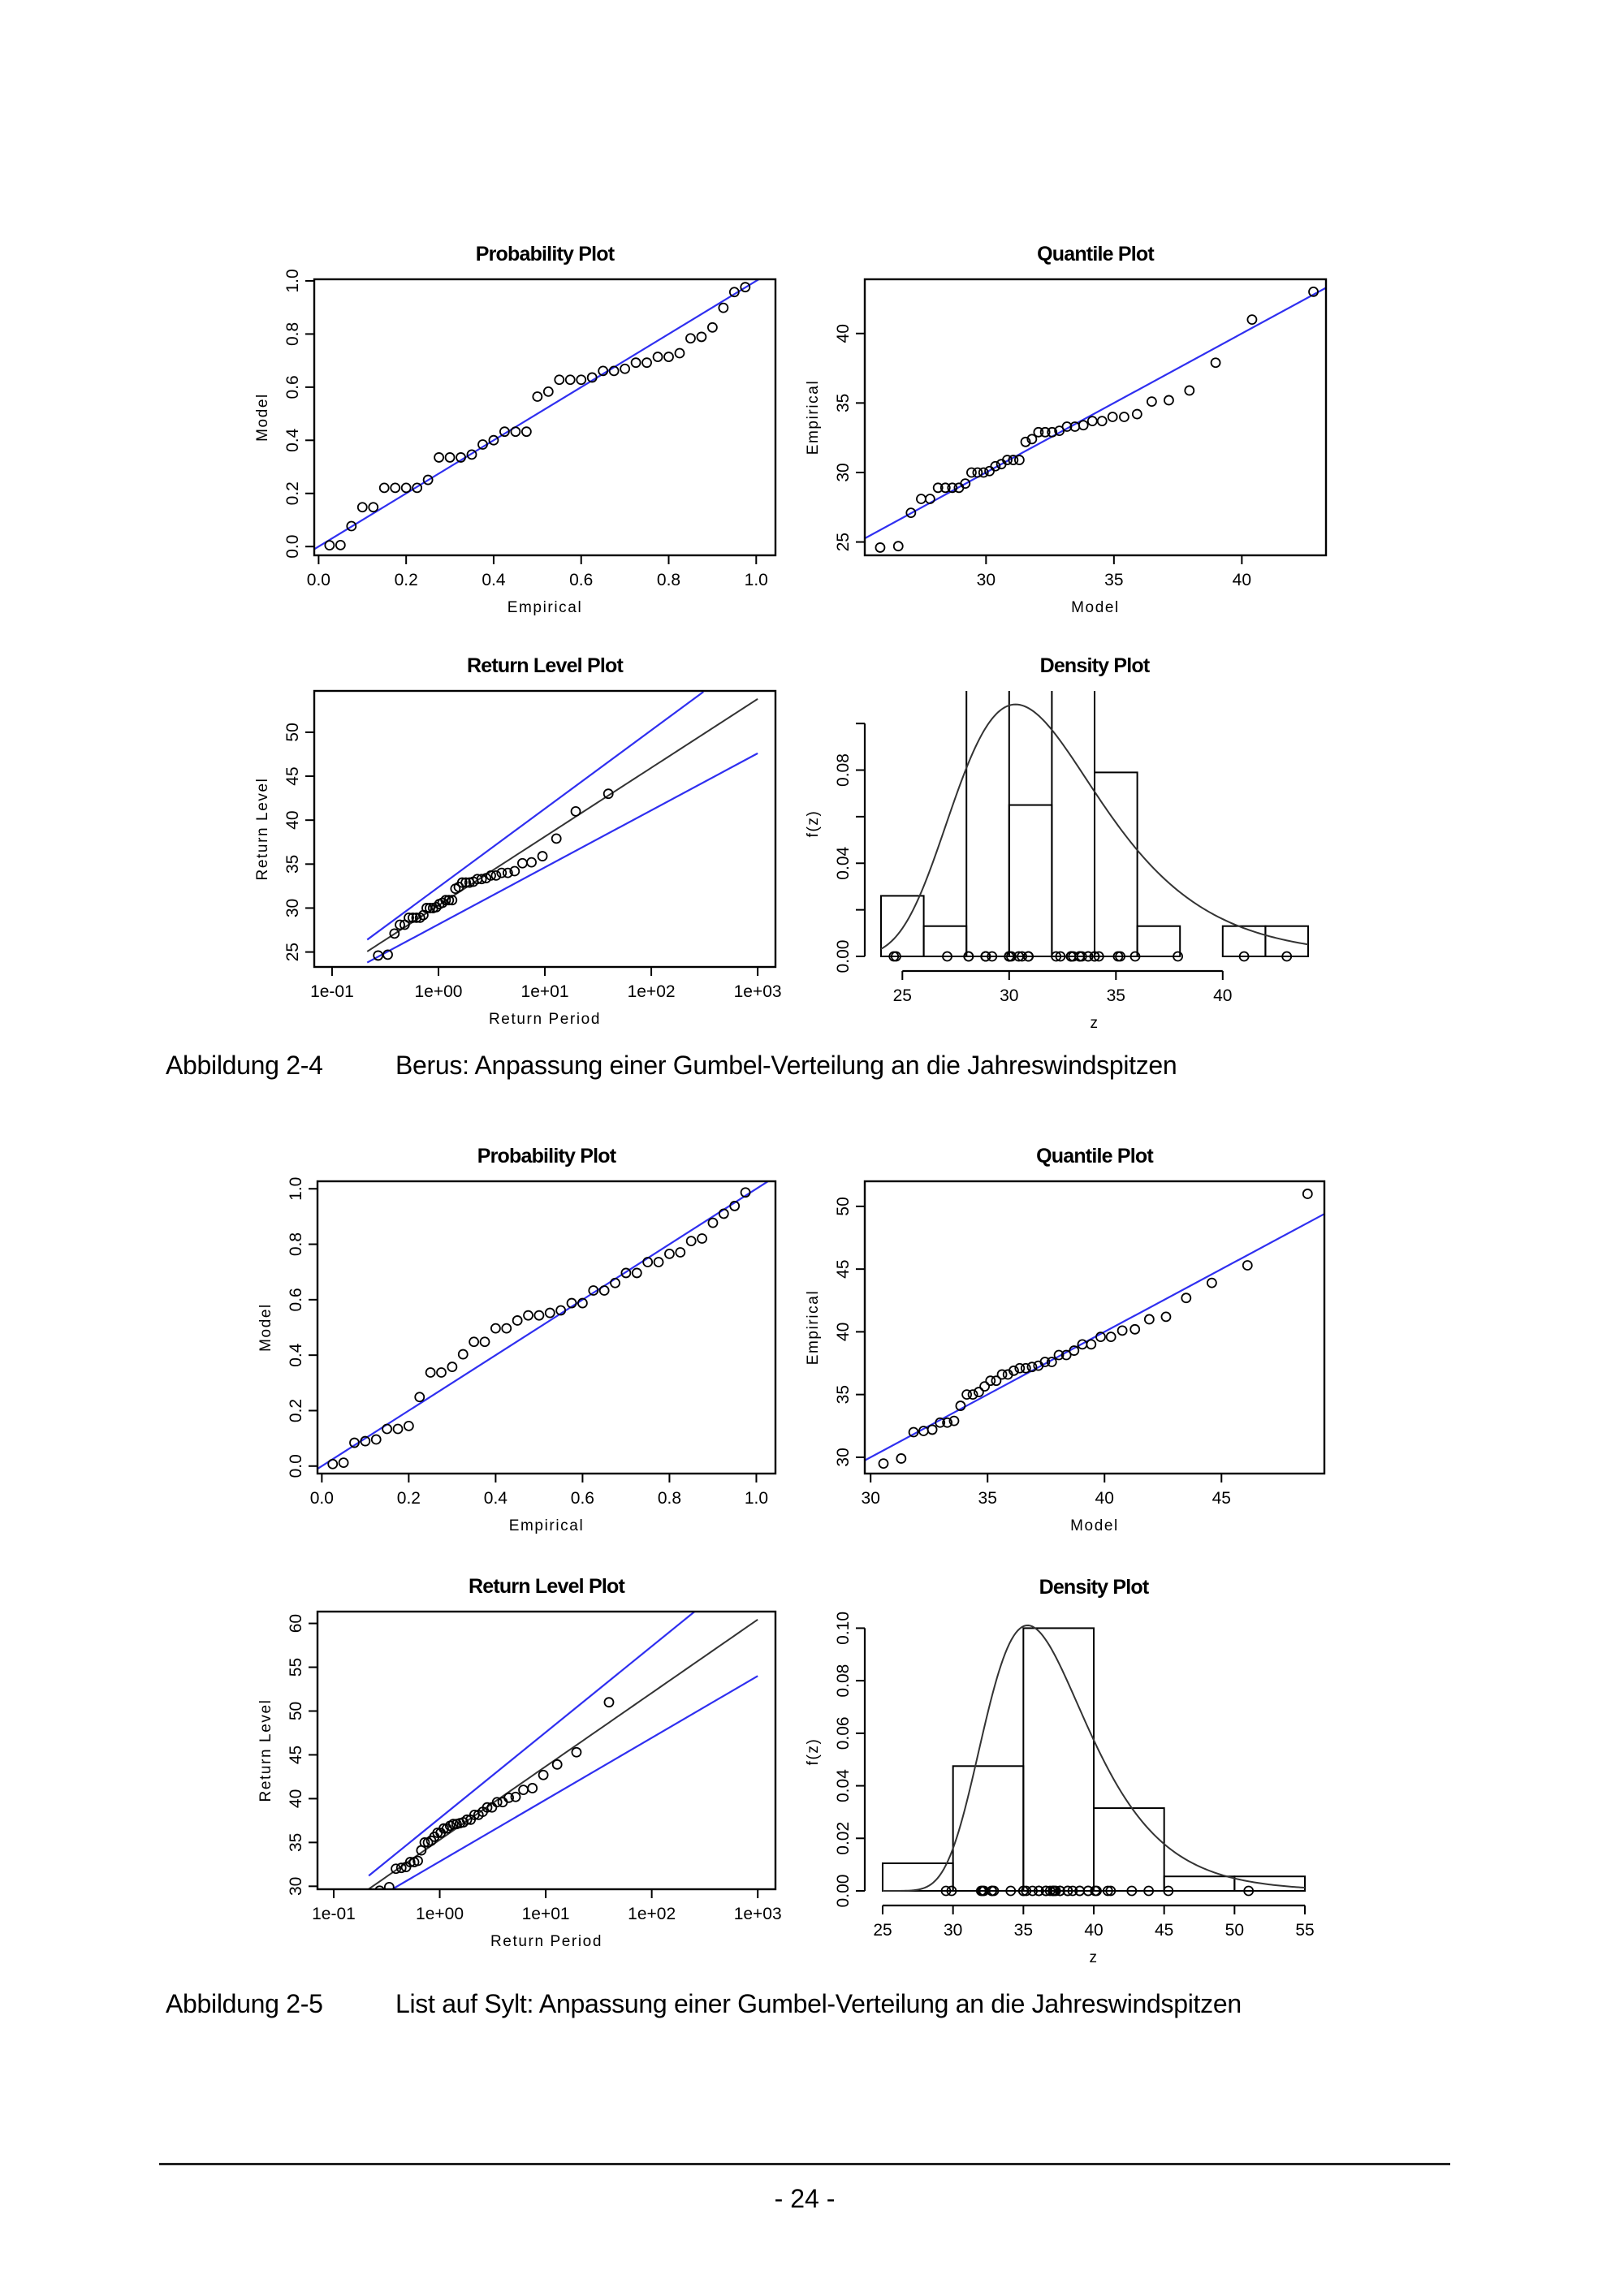  I want to click on y-tick-label: 35, so click(843, 403).